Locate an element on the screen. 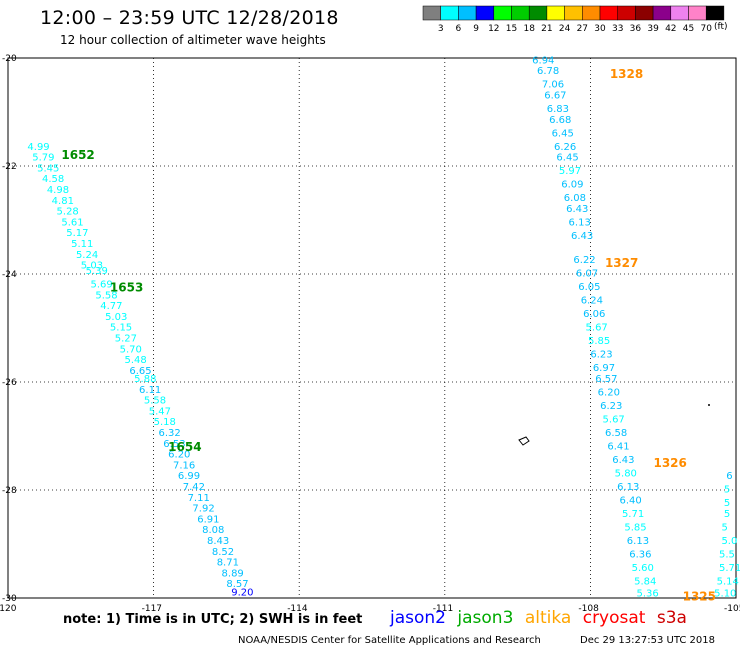  wave-height-value: 5.60 is located at coordinates (643, 568).